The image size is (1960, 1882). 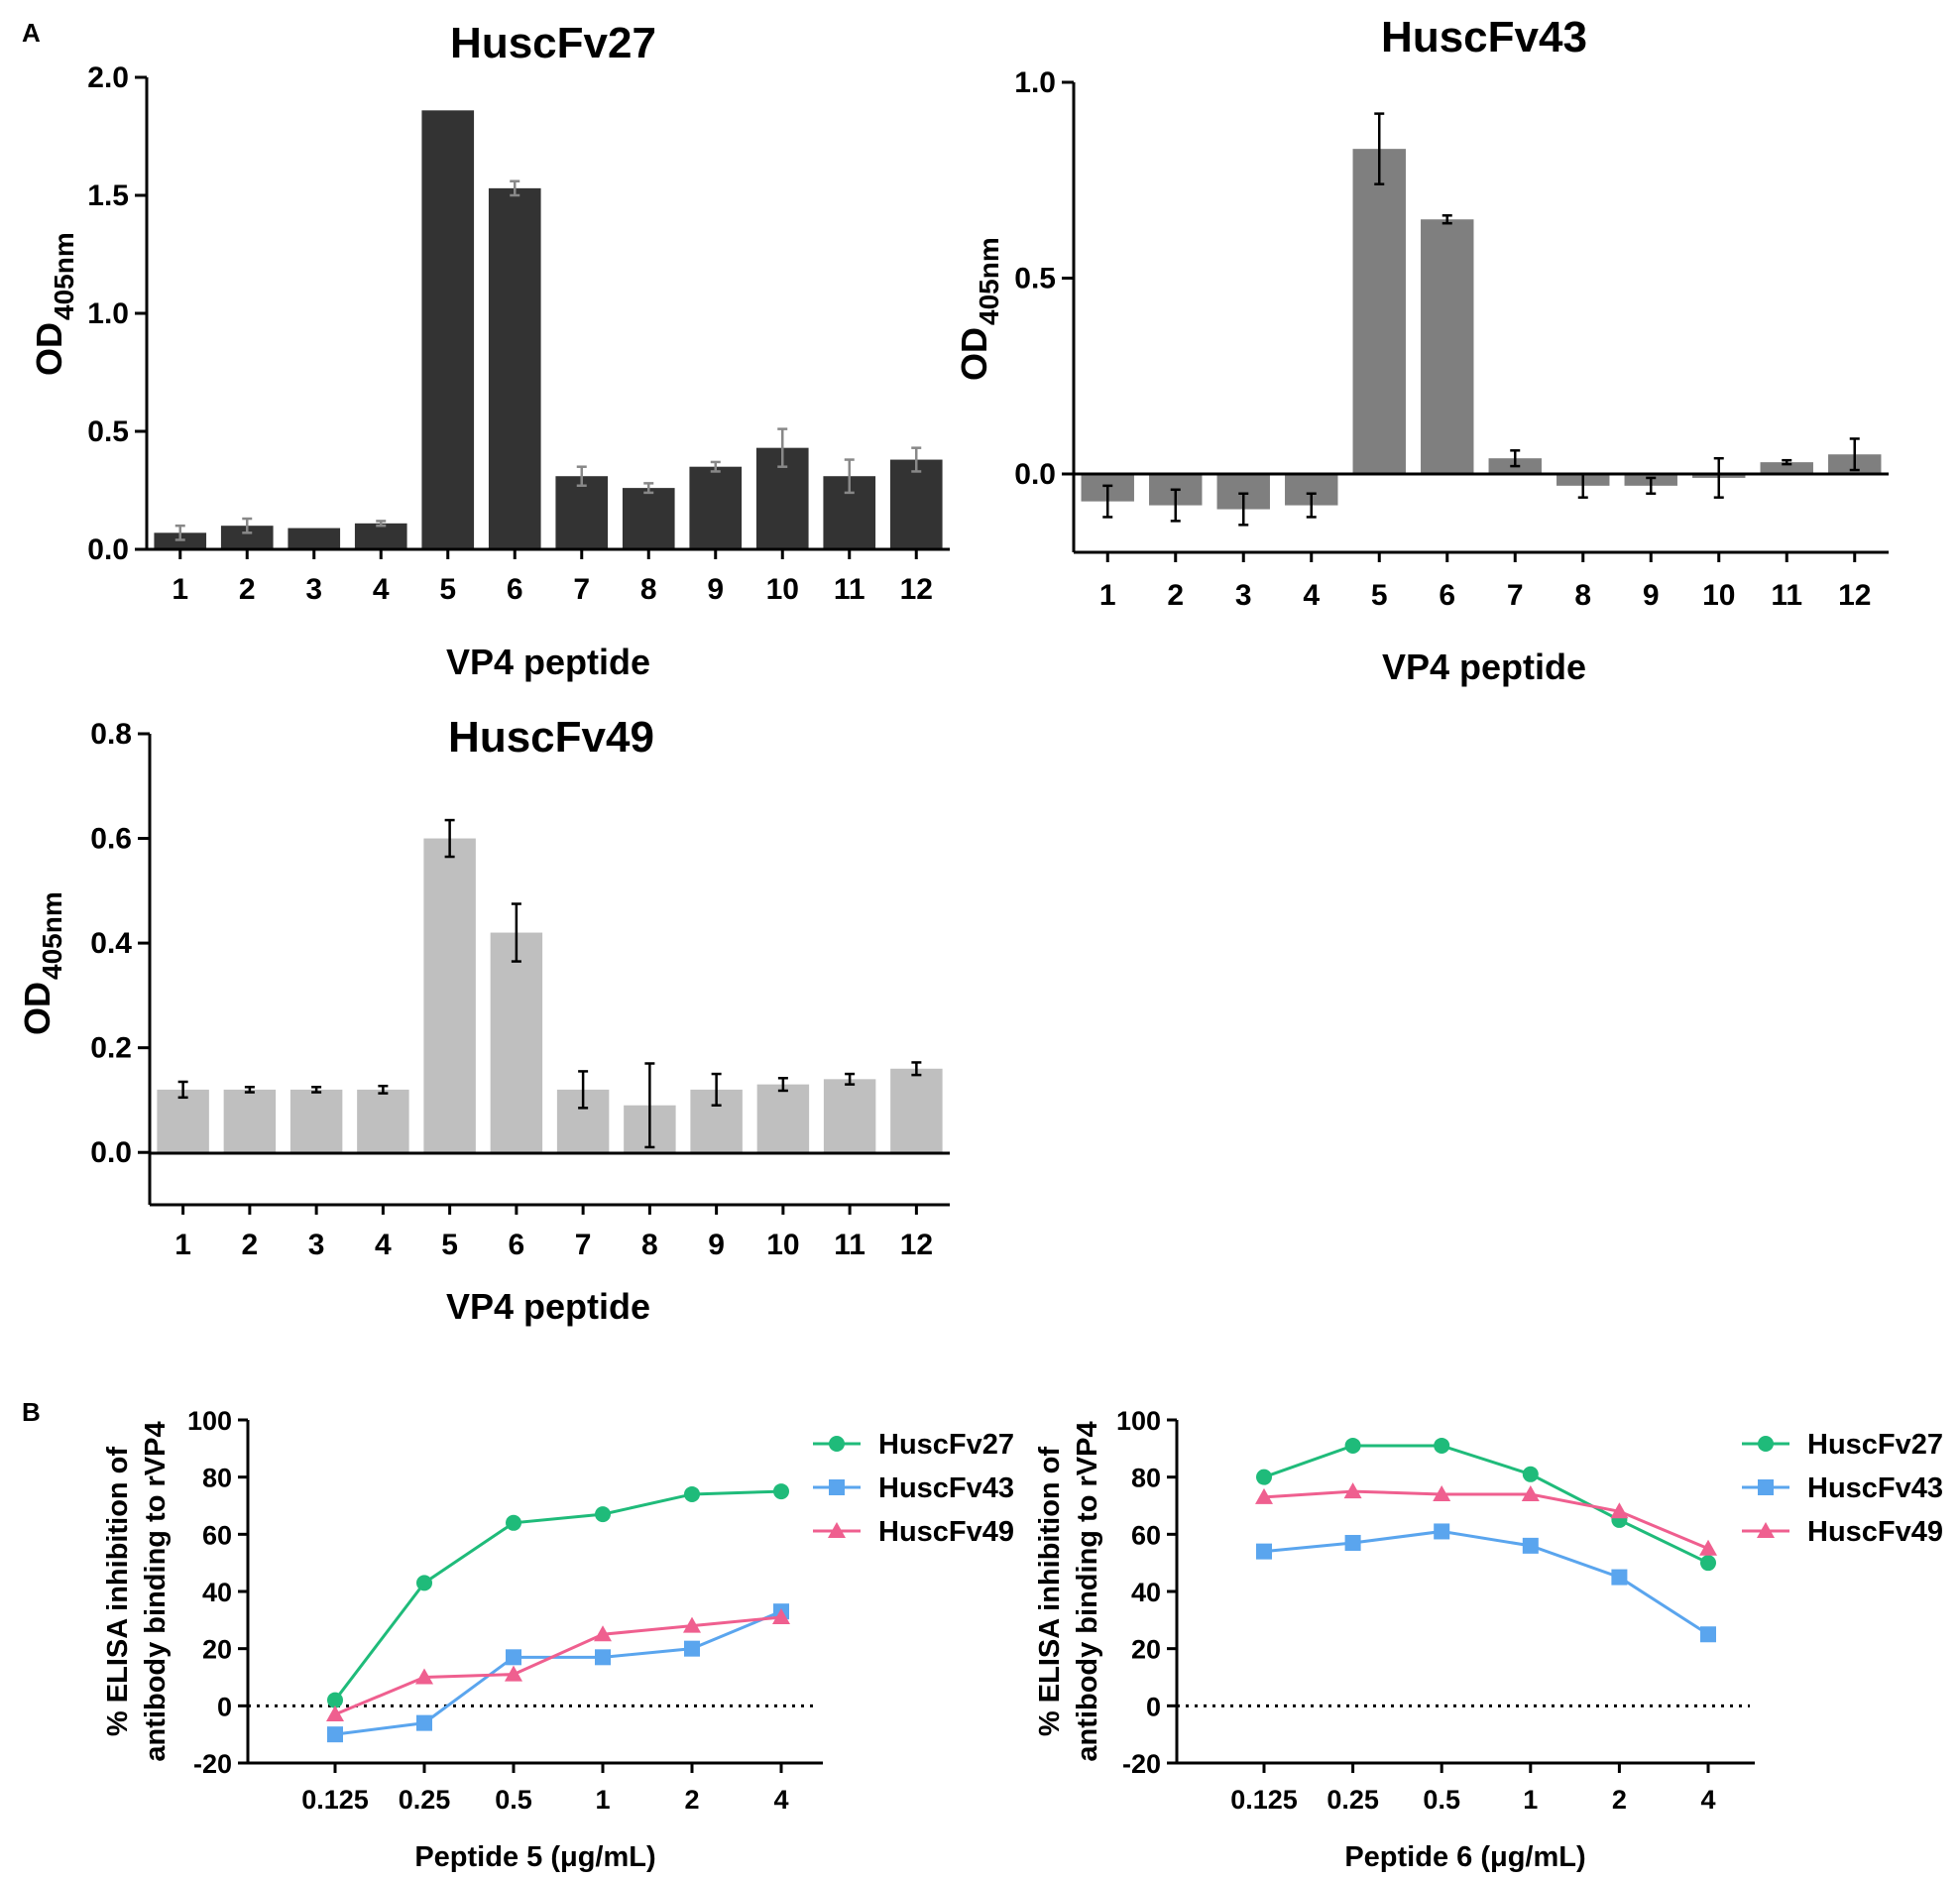 What do you see at coordinates (649, 1245) in the screenshot?
I see `x-tick-label: 8` at bounding box center [649, 1245].